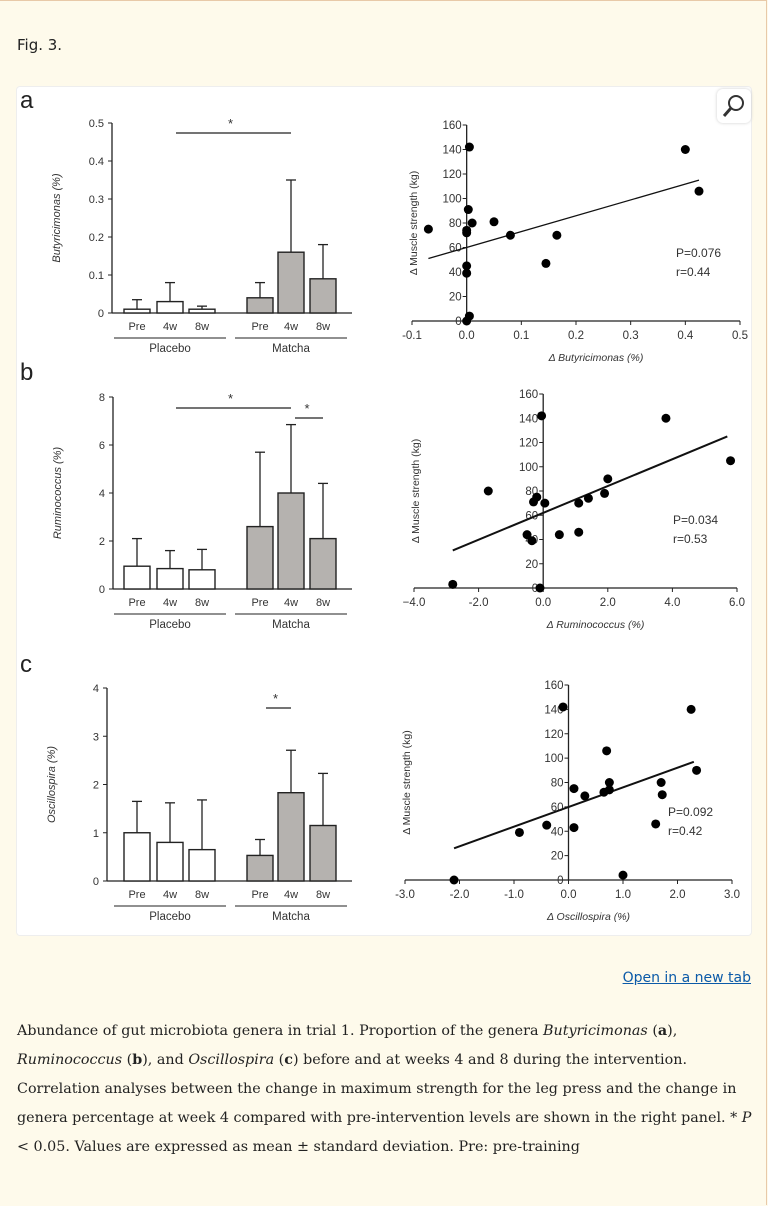 This screenshot has width=768, height=1206. What do you see at coordinates (479, 603) in the screenshot?
I see `x-tick-label: -2.0` at bounding box center [479, 603].